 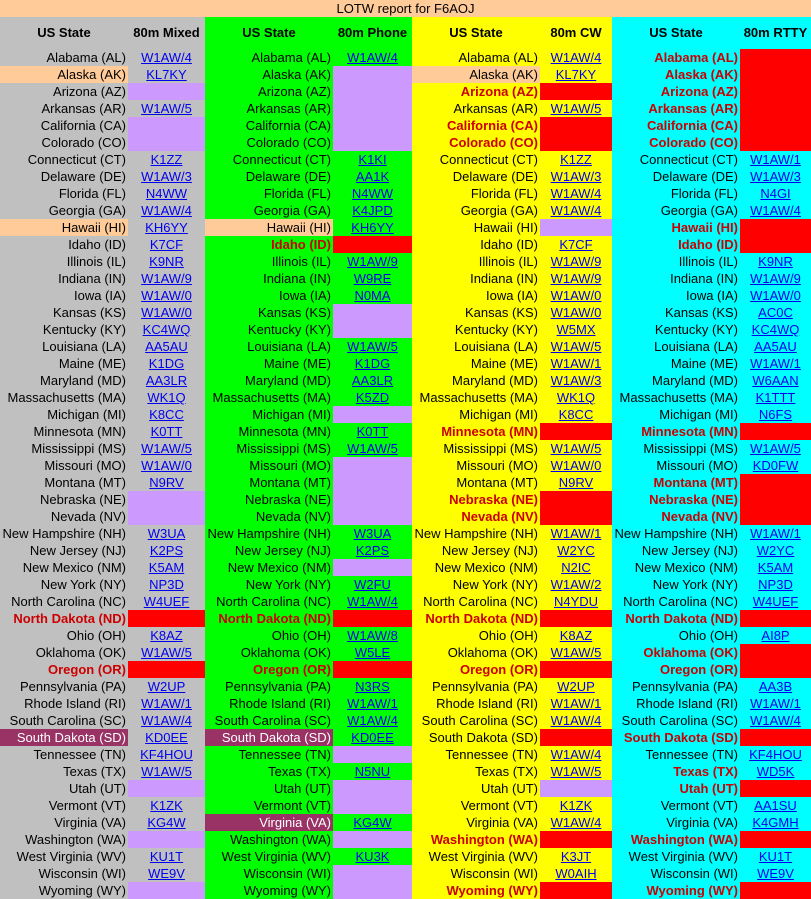 I want to click on callsign-link: KC4WQ, so click(x=166, y=329).